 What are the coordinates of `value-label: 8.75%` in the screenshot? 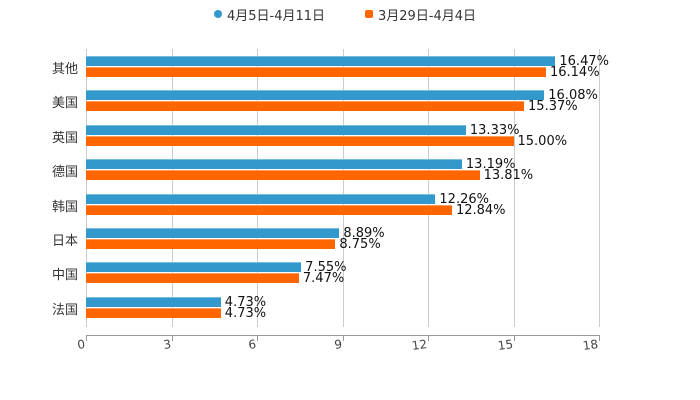 It's located at (360, 244).